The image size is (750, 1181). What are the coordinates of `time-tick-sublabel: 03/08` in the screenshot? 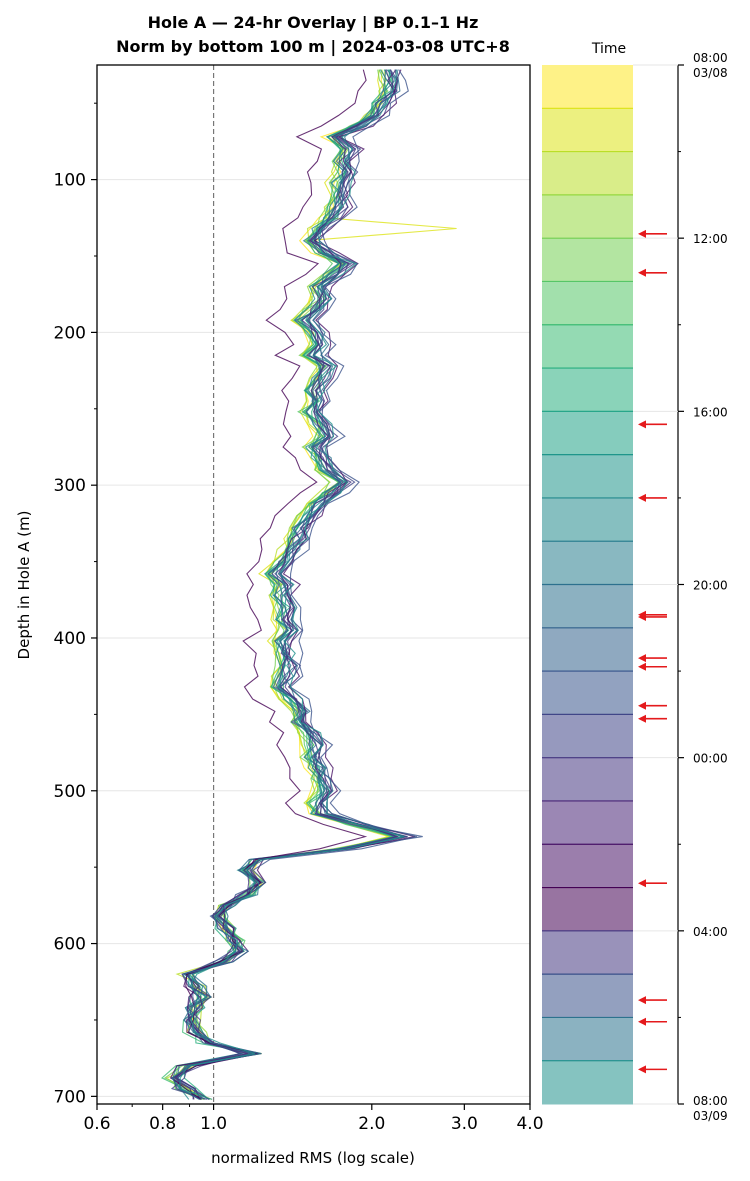 It's located at (710, 73).